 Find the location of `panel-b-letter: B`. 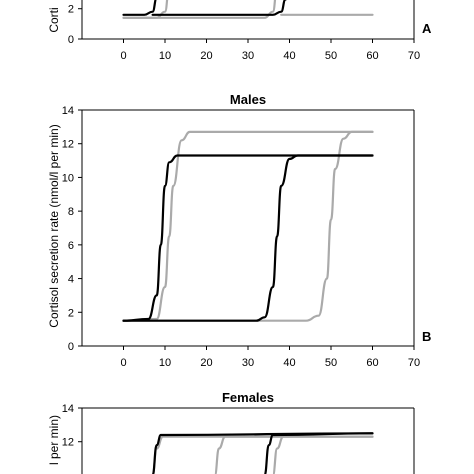

panel-b-letter: B is located at coordinates (426, 336).